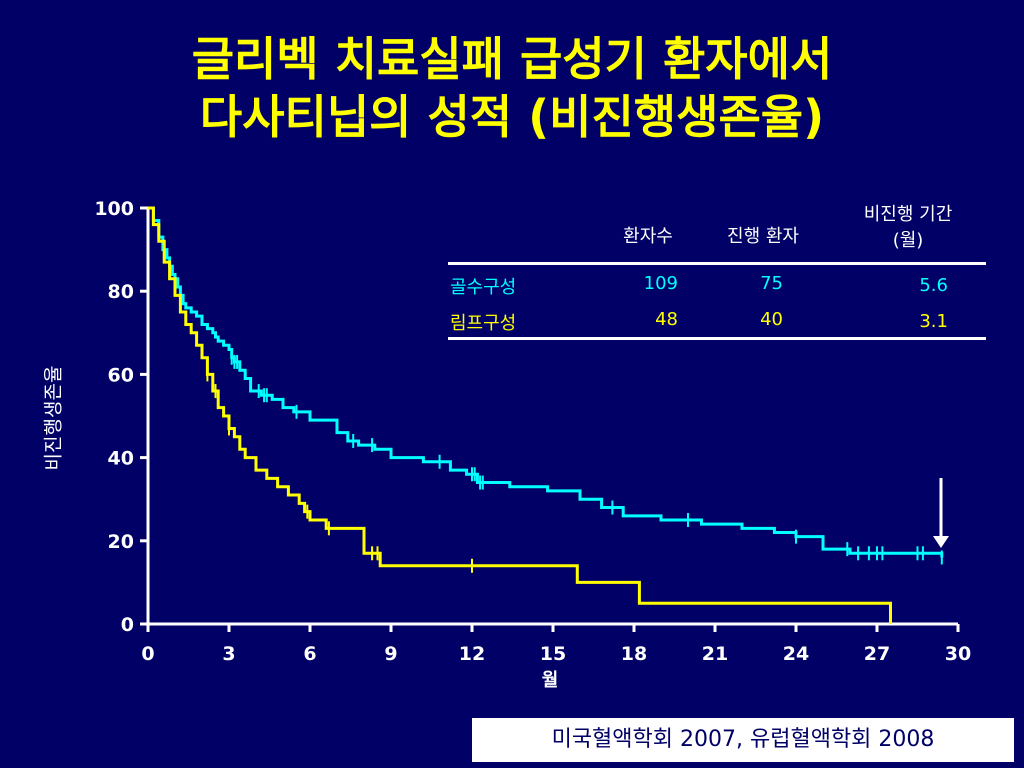 This screenshot has width=1024, height=768. What do you see at coordinates (877, 654) in the screenshot?
I see `x-tick-label: 27` at bounding box center [877, 654].